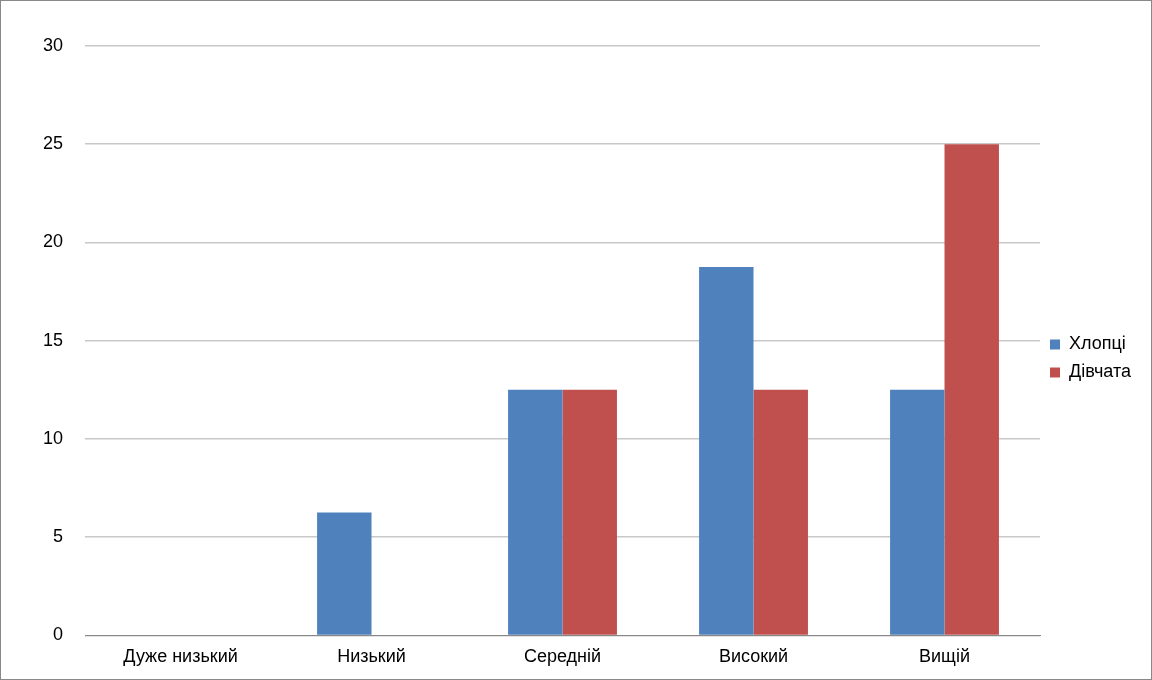  What do you see at coordinates (53, 339) in the screenshot?
I see `y-tick-label: 15` at bounding box center [53, 339].